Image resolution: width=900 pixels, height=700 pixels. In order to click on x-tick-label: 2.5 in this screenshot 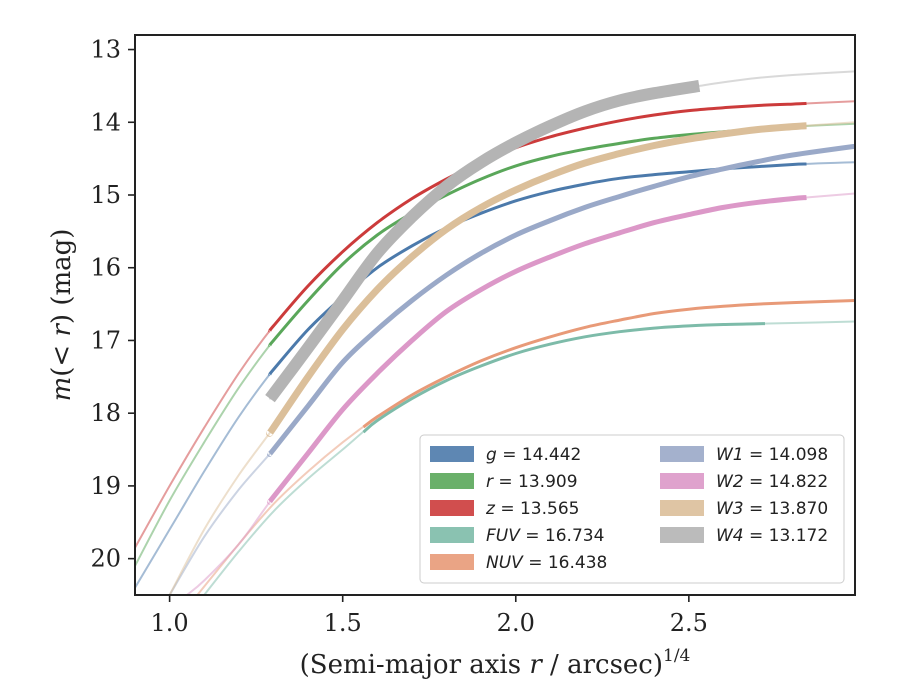, I will do `click(689, 623)`.